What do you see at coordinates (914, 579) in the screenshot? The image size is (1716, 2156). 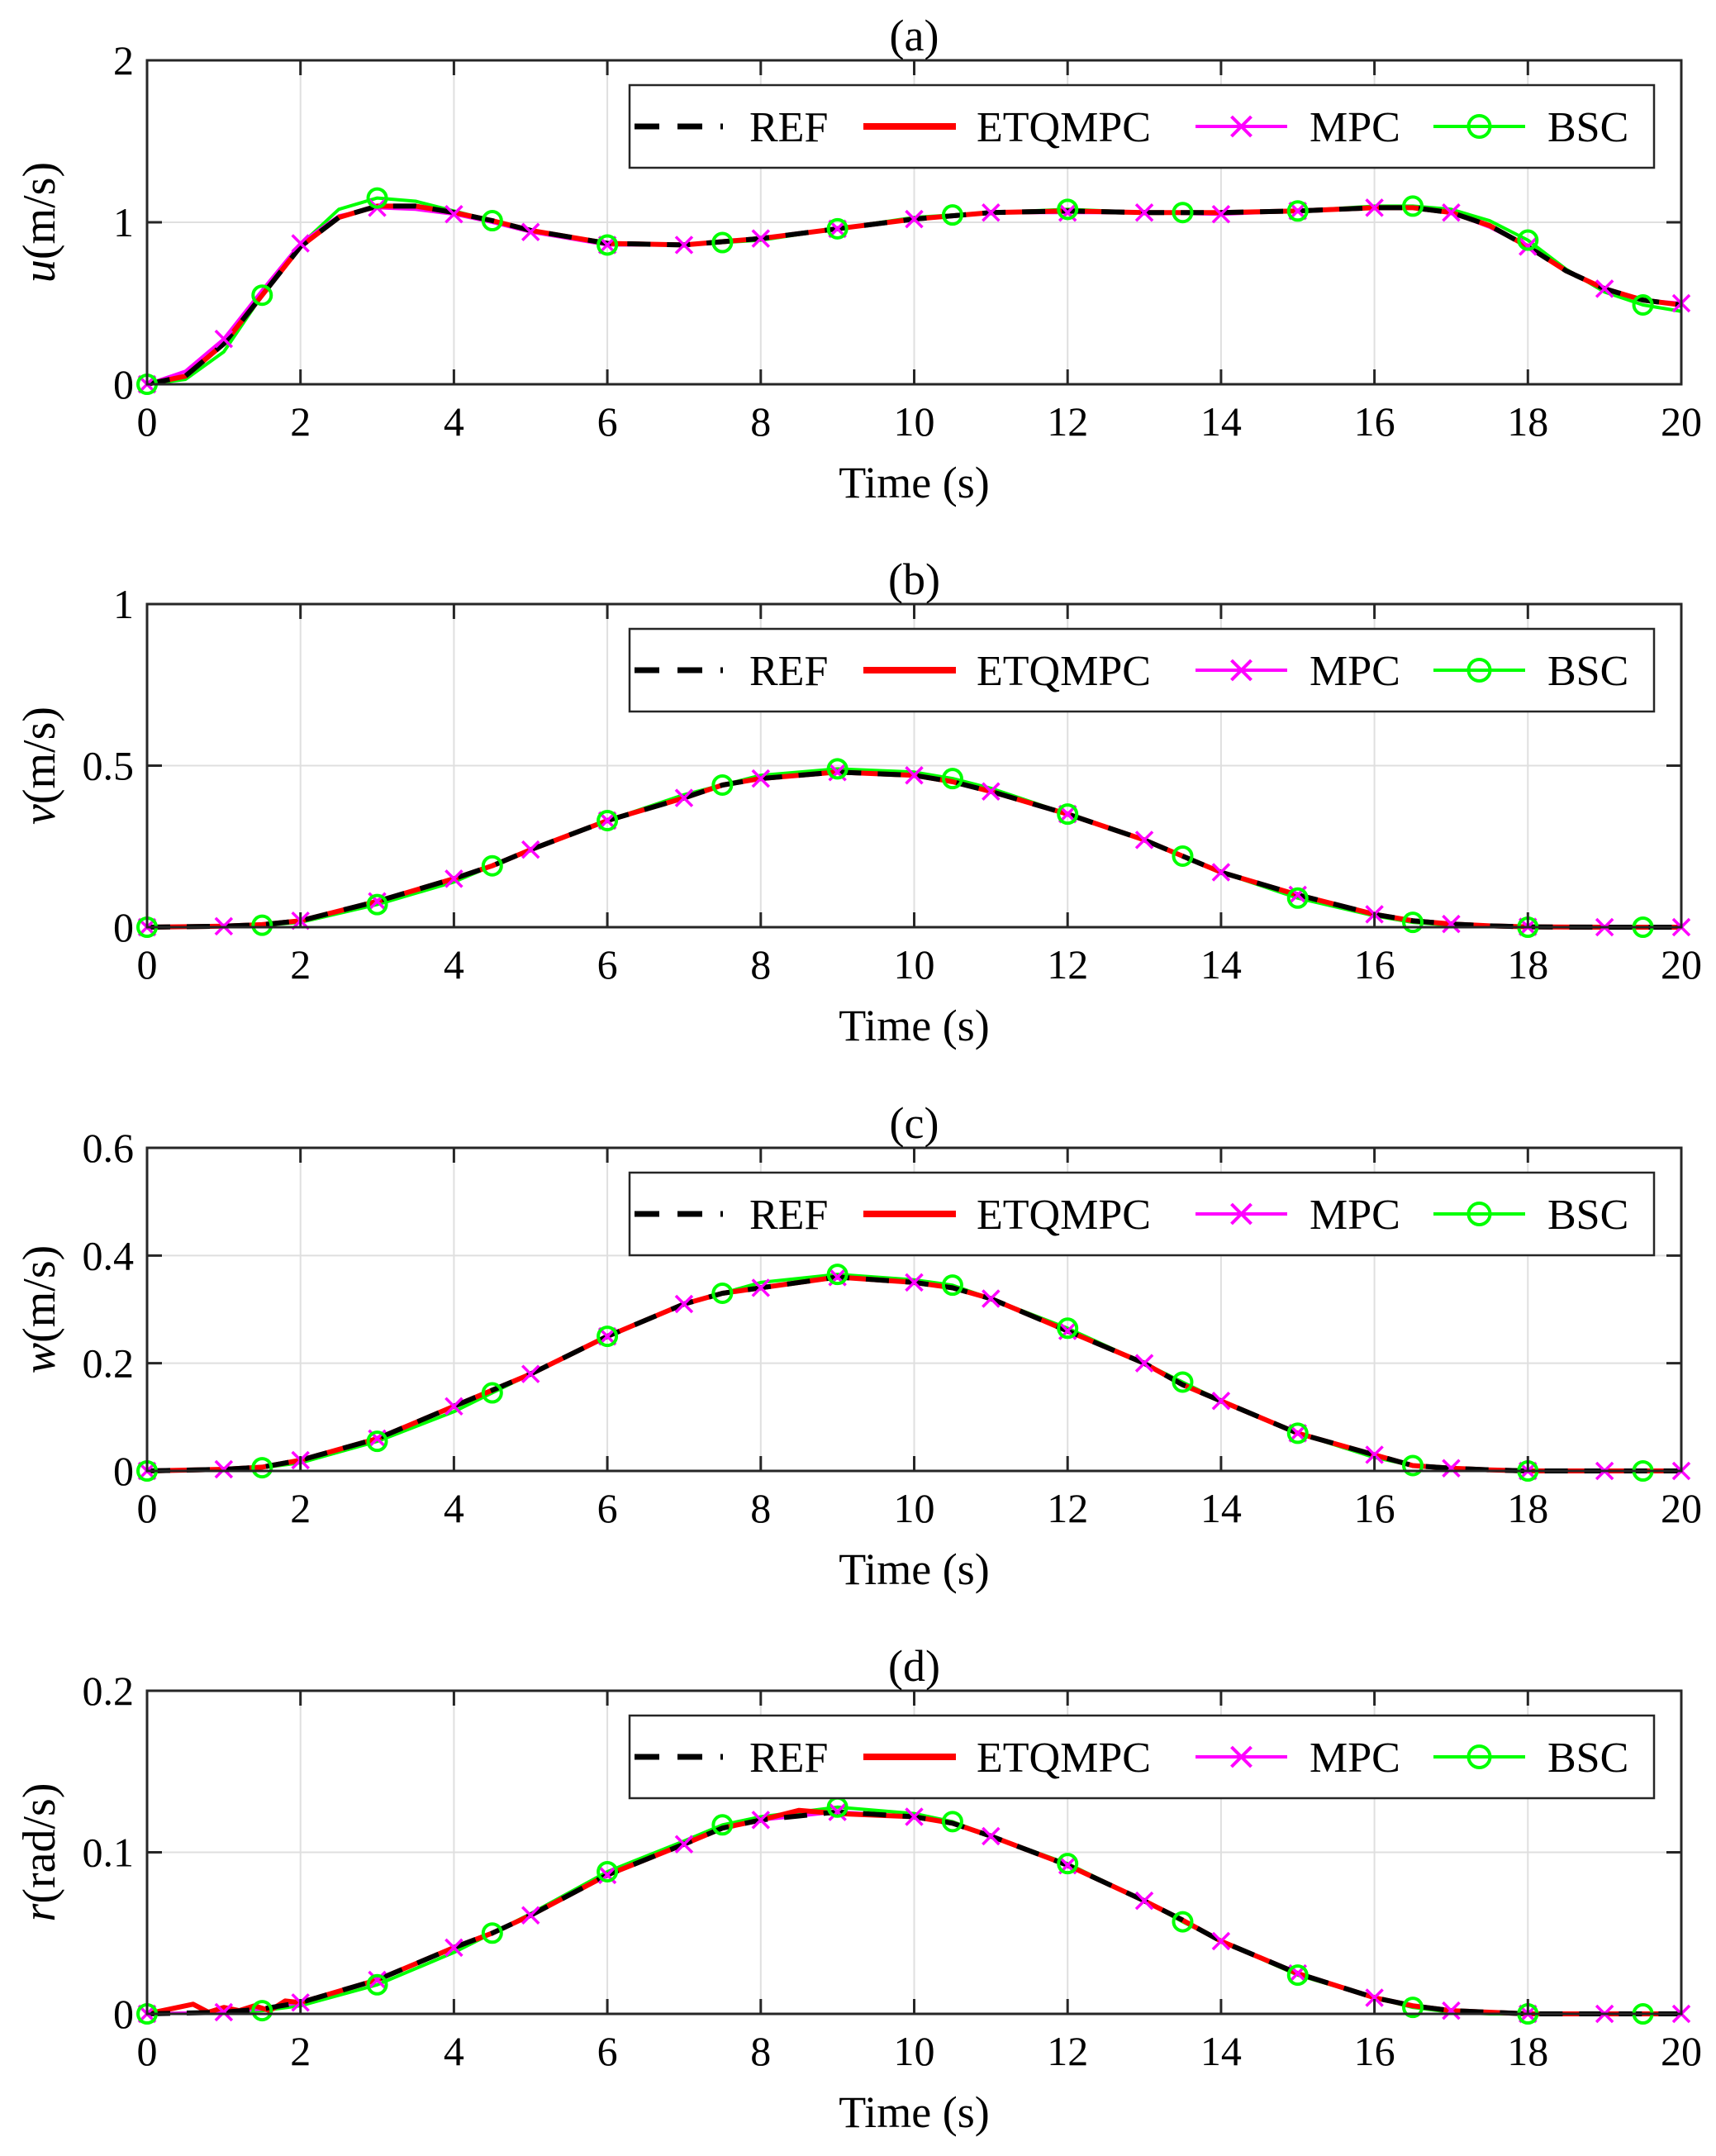 I see `subplot-title: (b)` at bounding box center [914, 579].